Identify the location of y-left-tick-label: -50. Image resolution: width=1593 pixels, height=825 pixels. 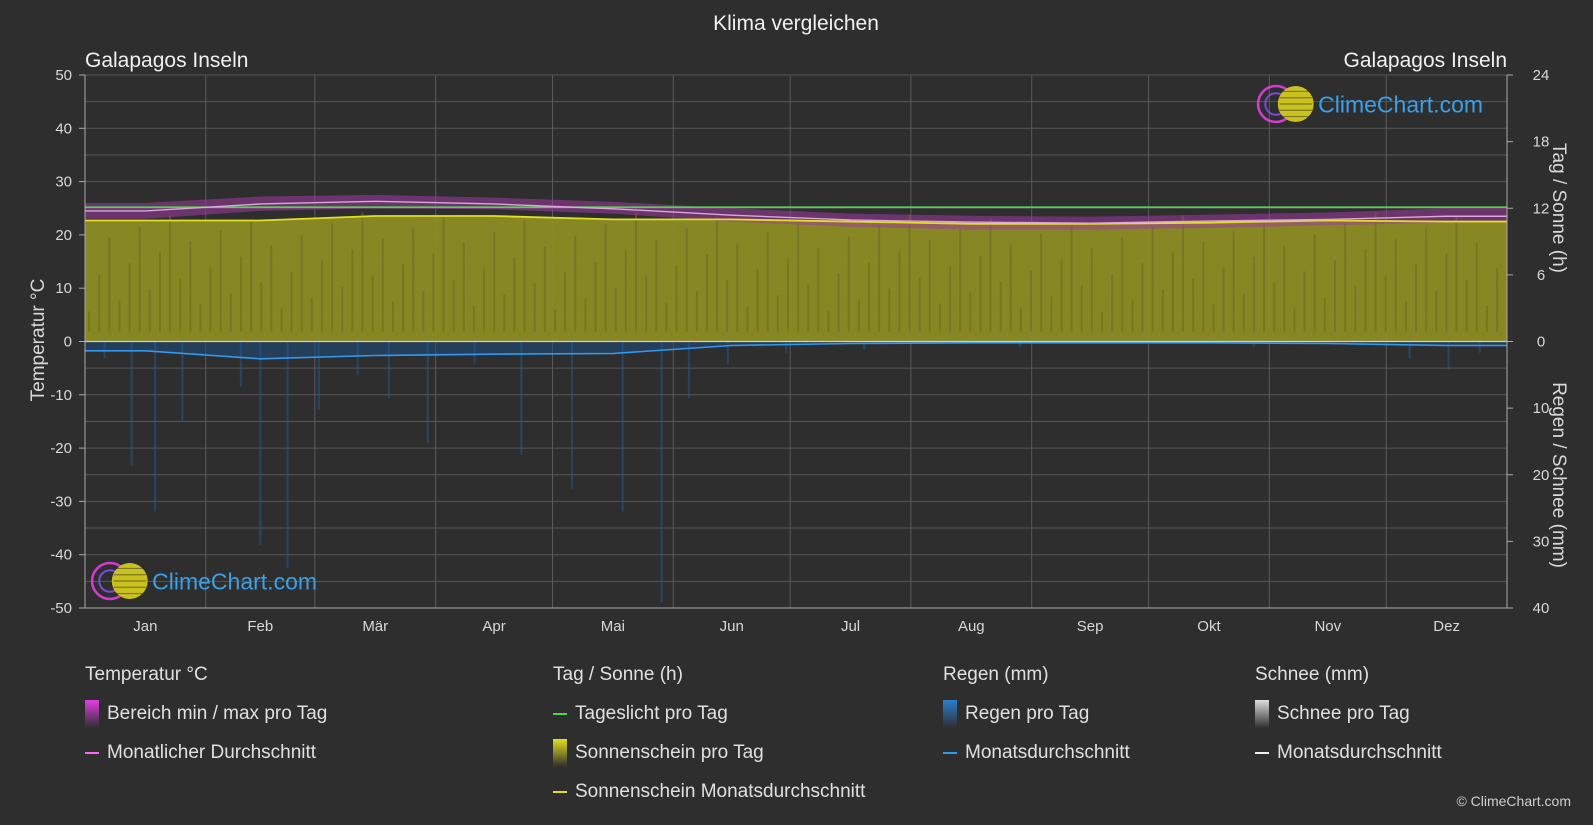
(61, 608).